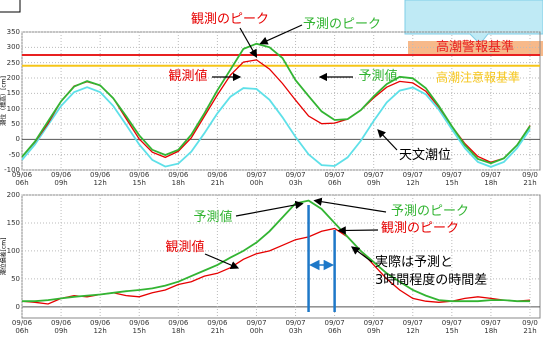 Image resolution: width=543 pixels, height=354 pixels. I want to click on y-tick-label: 250, so click(13, 62).